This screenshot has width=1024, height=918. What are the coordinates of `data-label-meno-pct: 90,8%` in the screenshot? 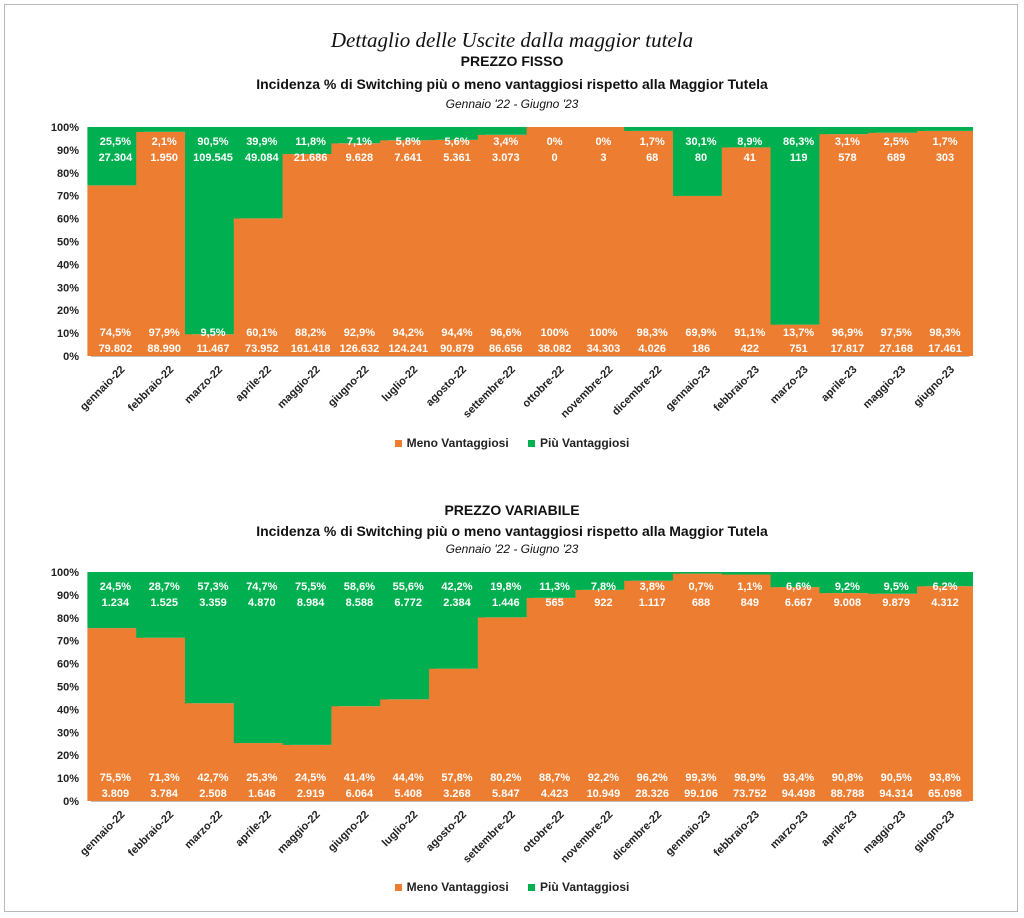 It's located at (847, 778).